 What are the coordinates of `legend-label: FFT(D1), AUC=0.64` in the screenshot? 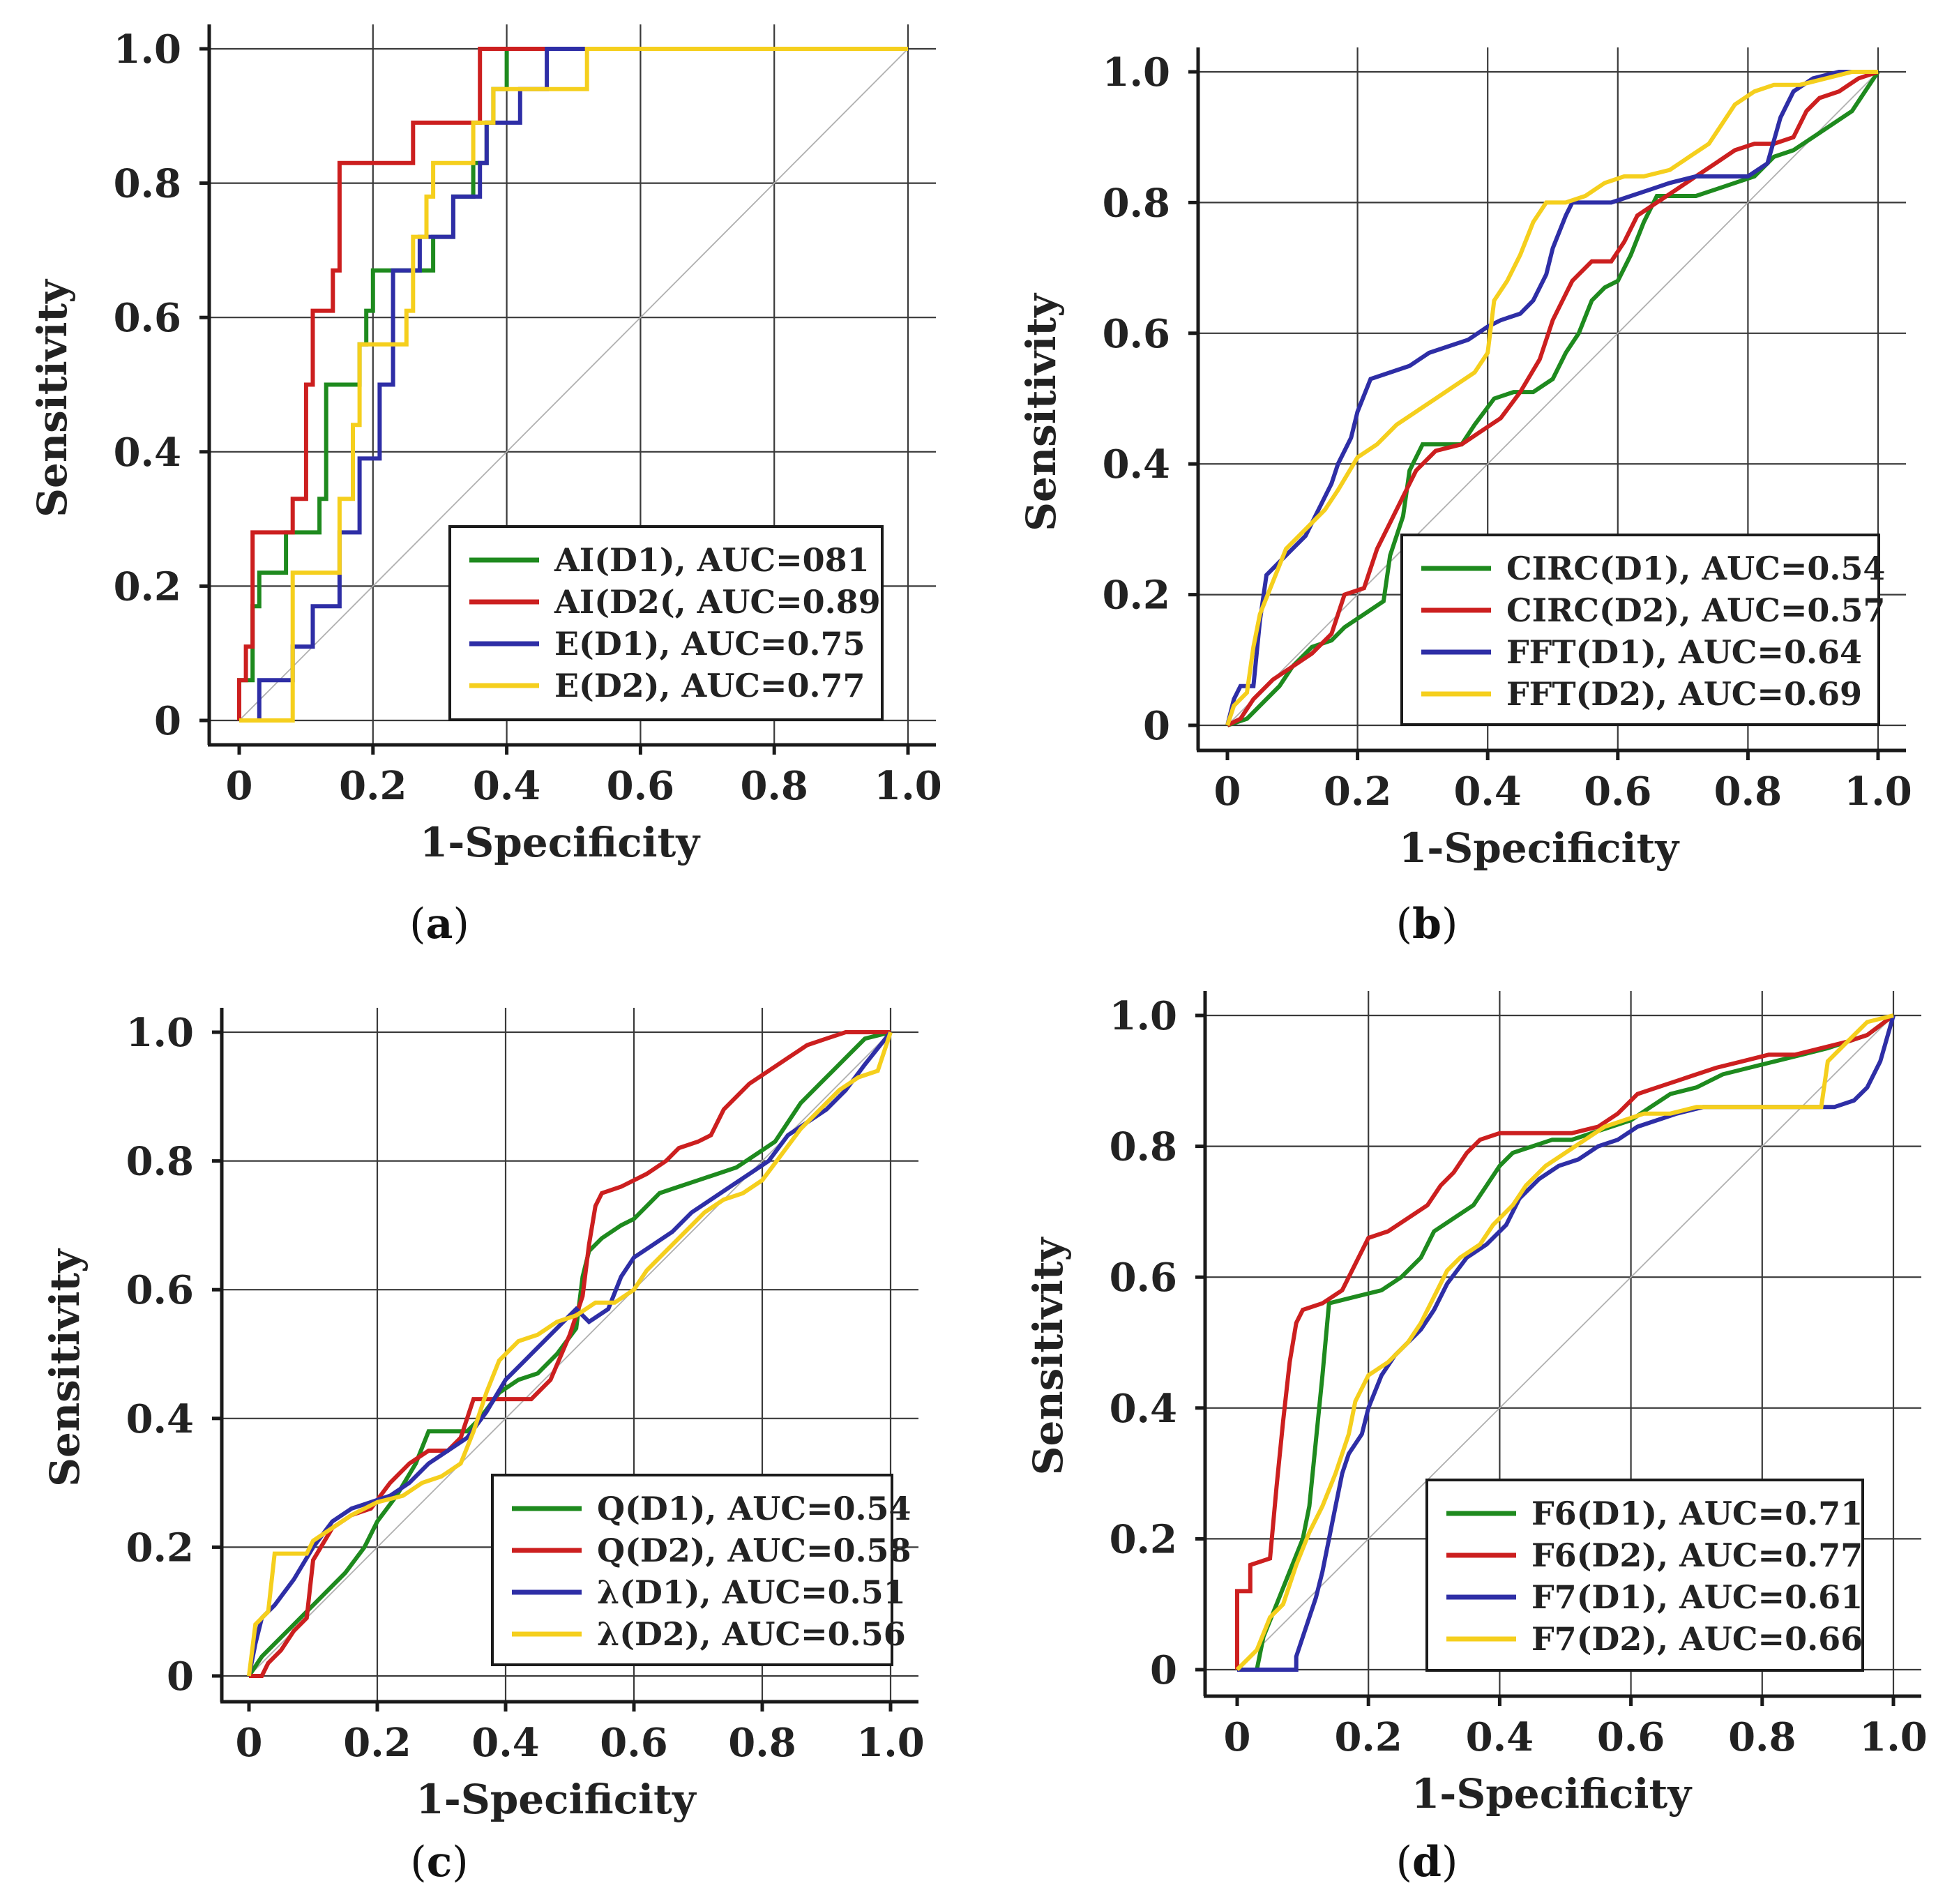 It's located at (1684, 652).